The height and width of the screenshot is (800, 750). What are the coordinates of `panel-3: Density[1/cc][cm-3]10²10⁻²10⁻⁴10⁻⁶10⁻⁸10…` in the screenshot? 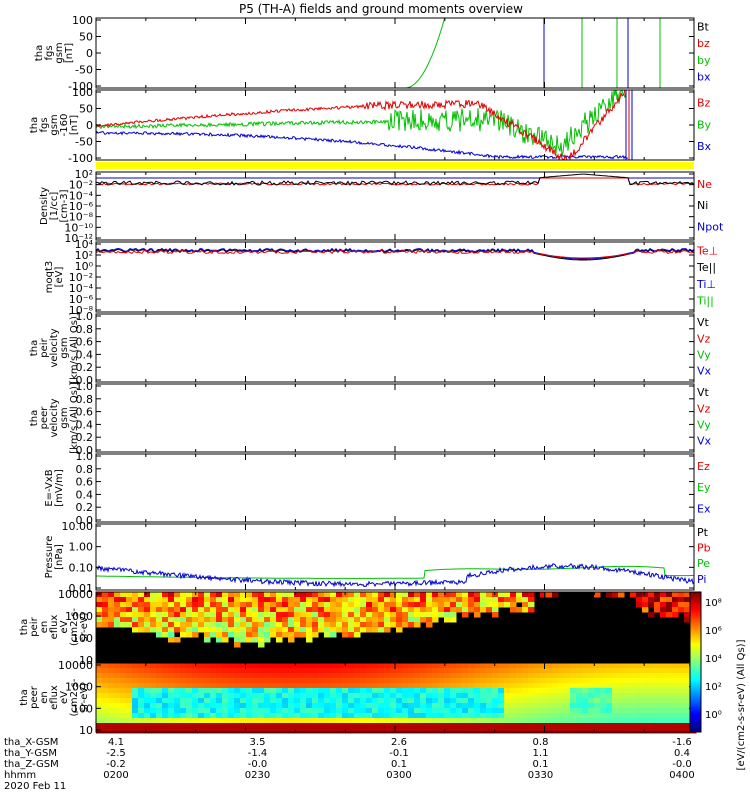 It's located at (381, 206).